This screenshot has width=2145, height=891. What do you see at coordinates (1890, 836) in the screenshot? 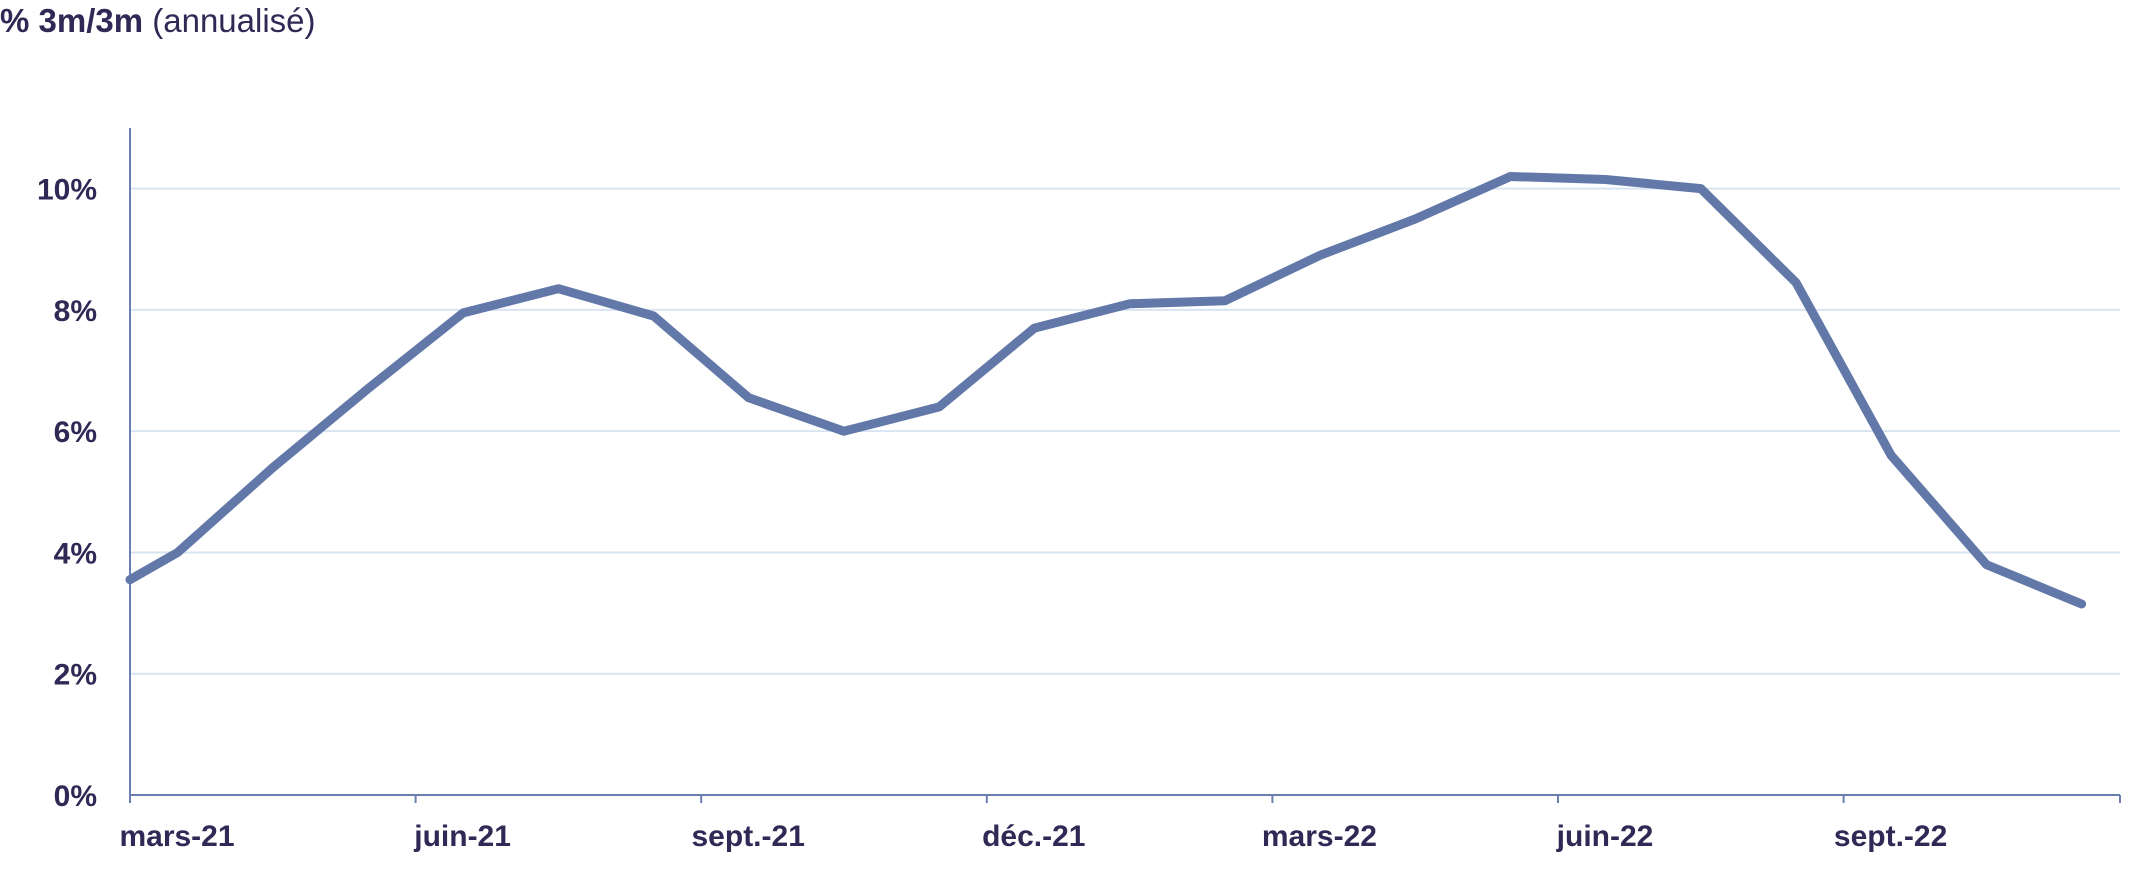
I see `x-tick-label: sept.-22` at bounding box center [1890, 836].